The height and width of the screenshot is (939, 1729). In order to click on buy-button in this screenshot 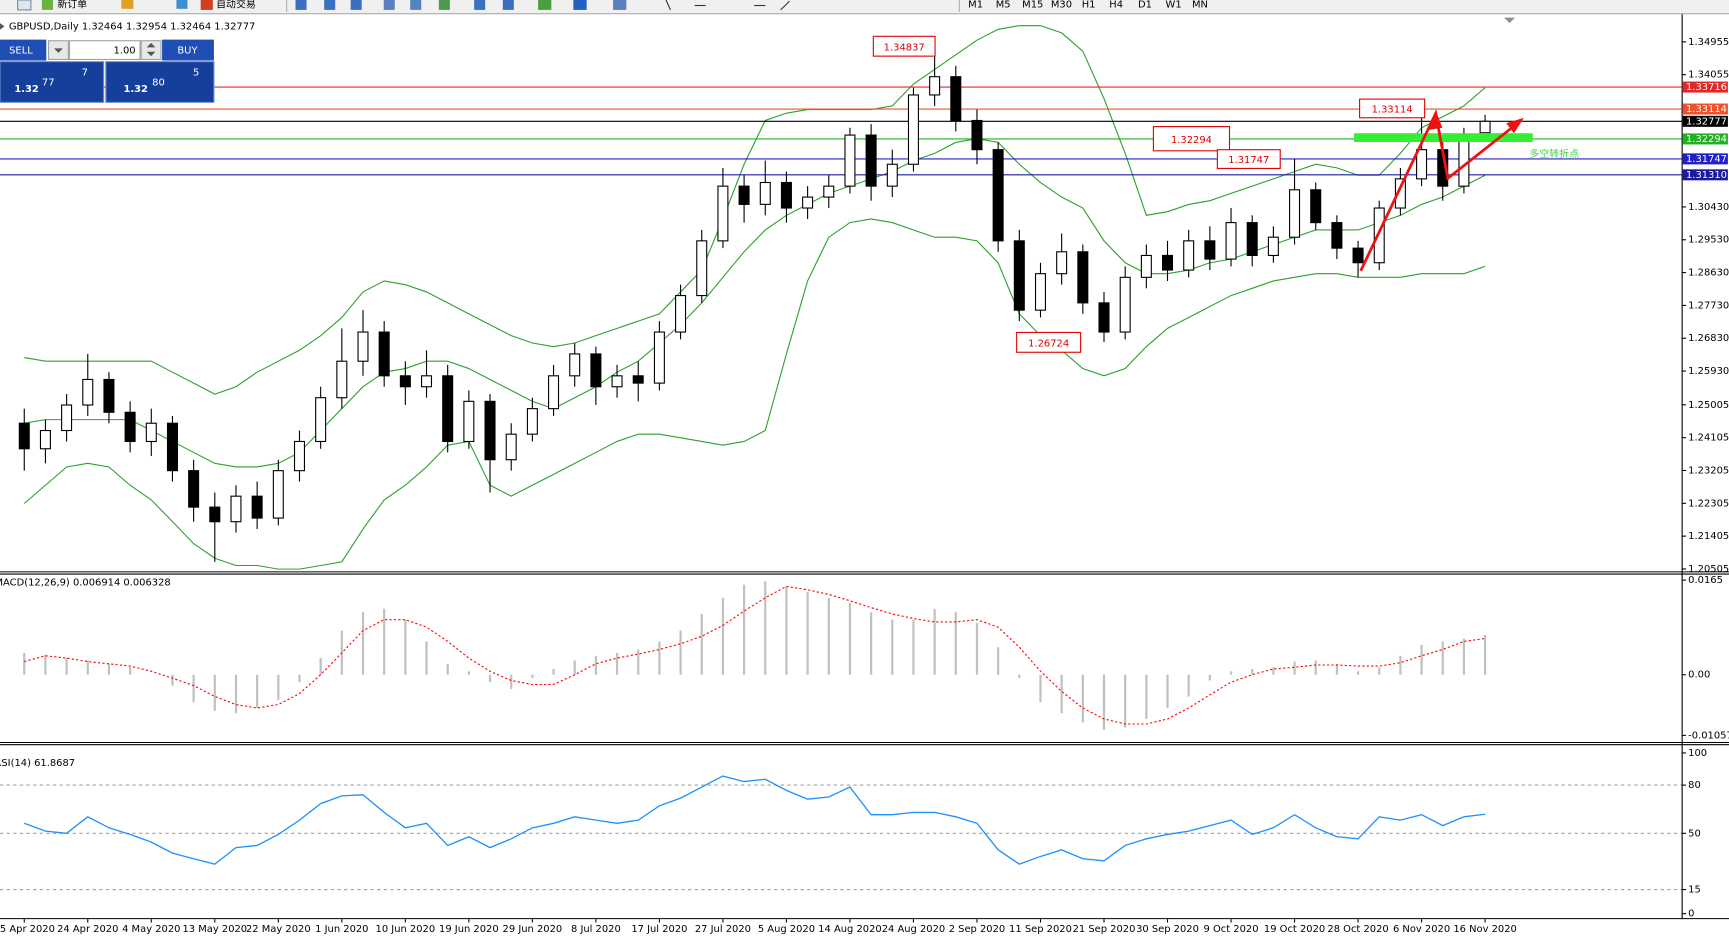, I will do `click(188, 50)`.